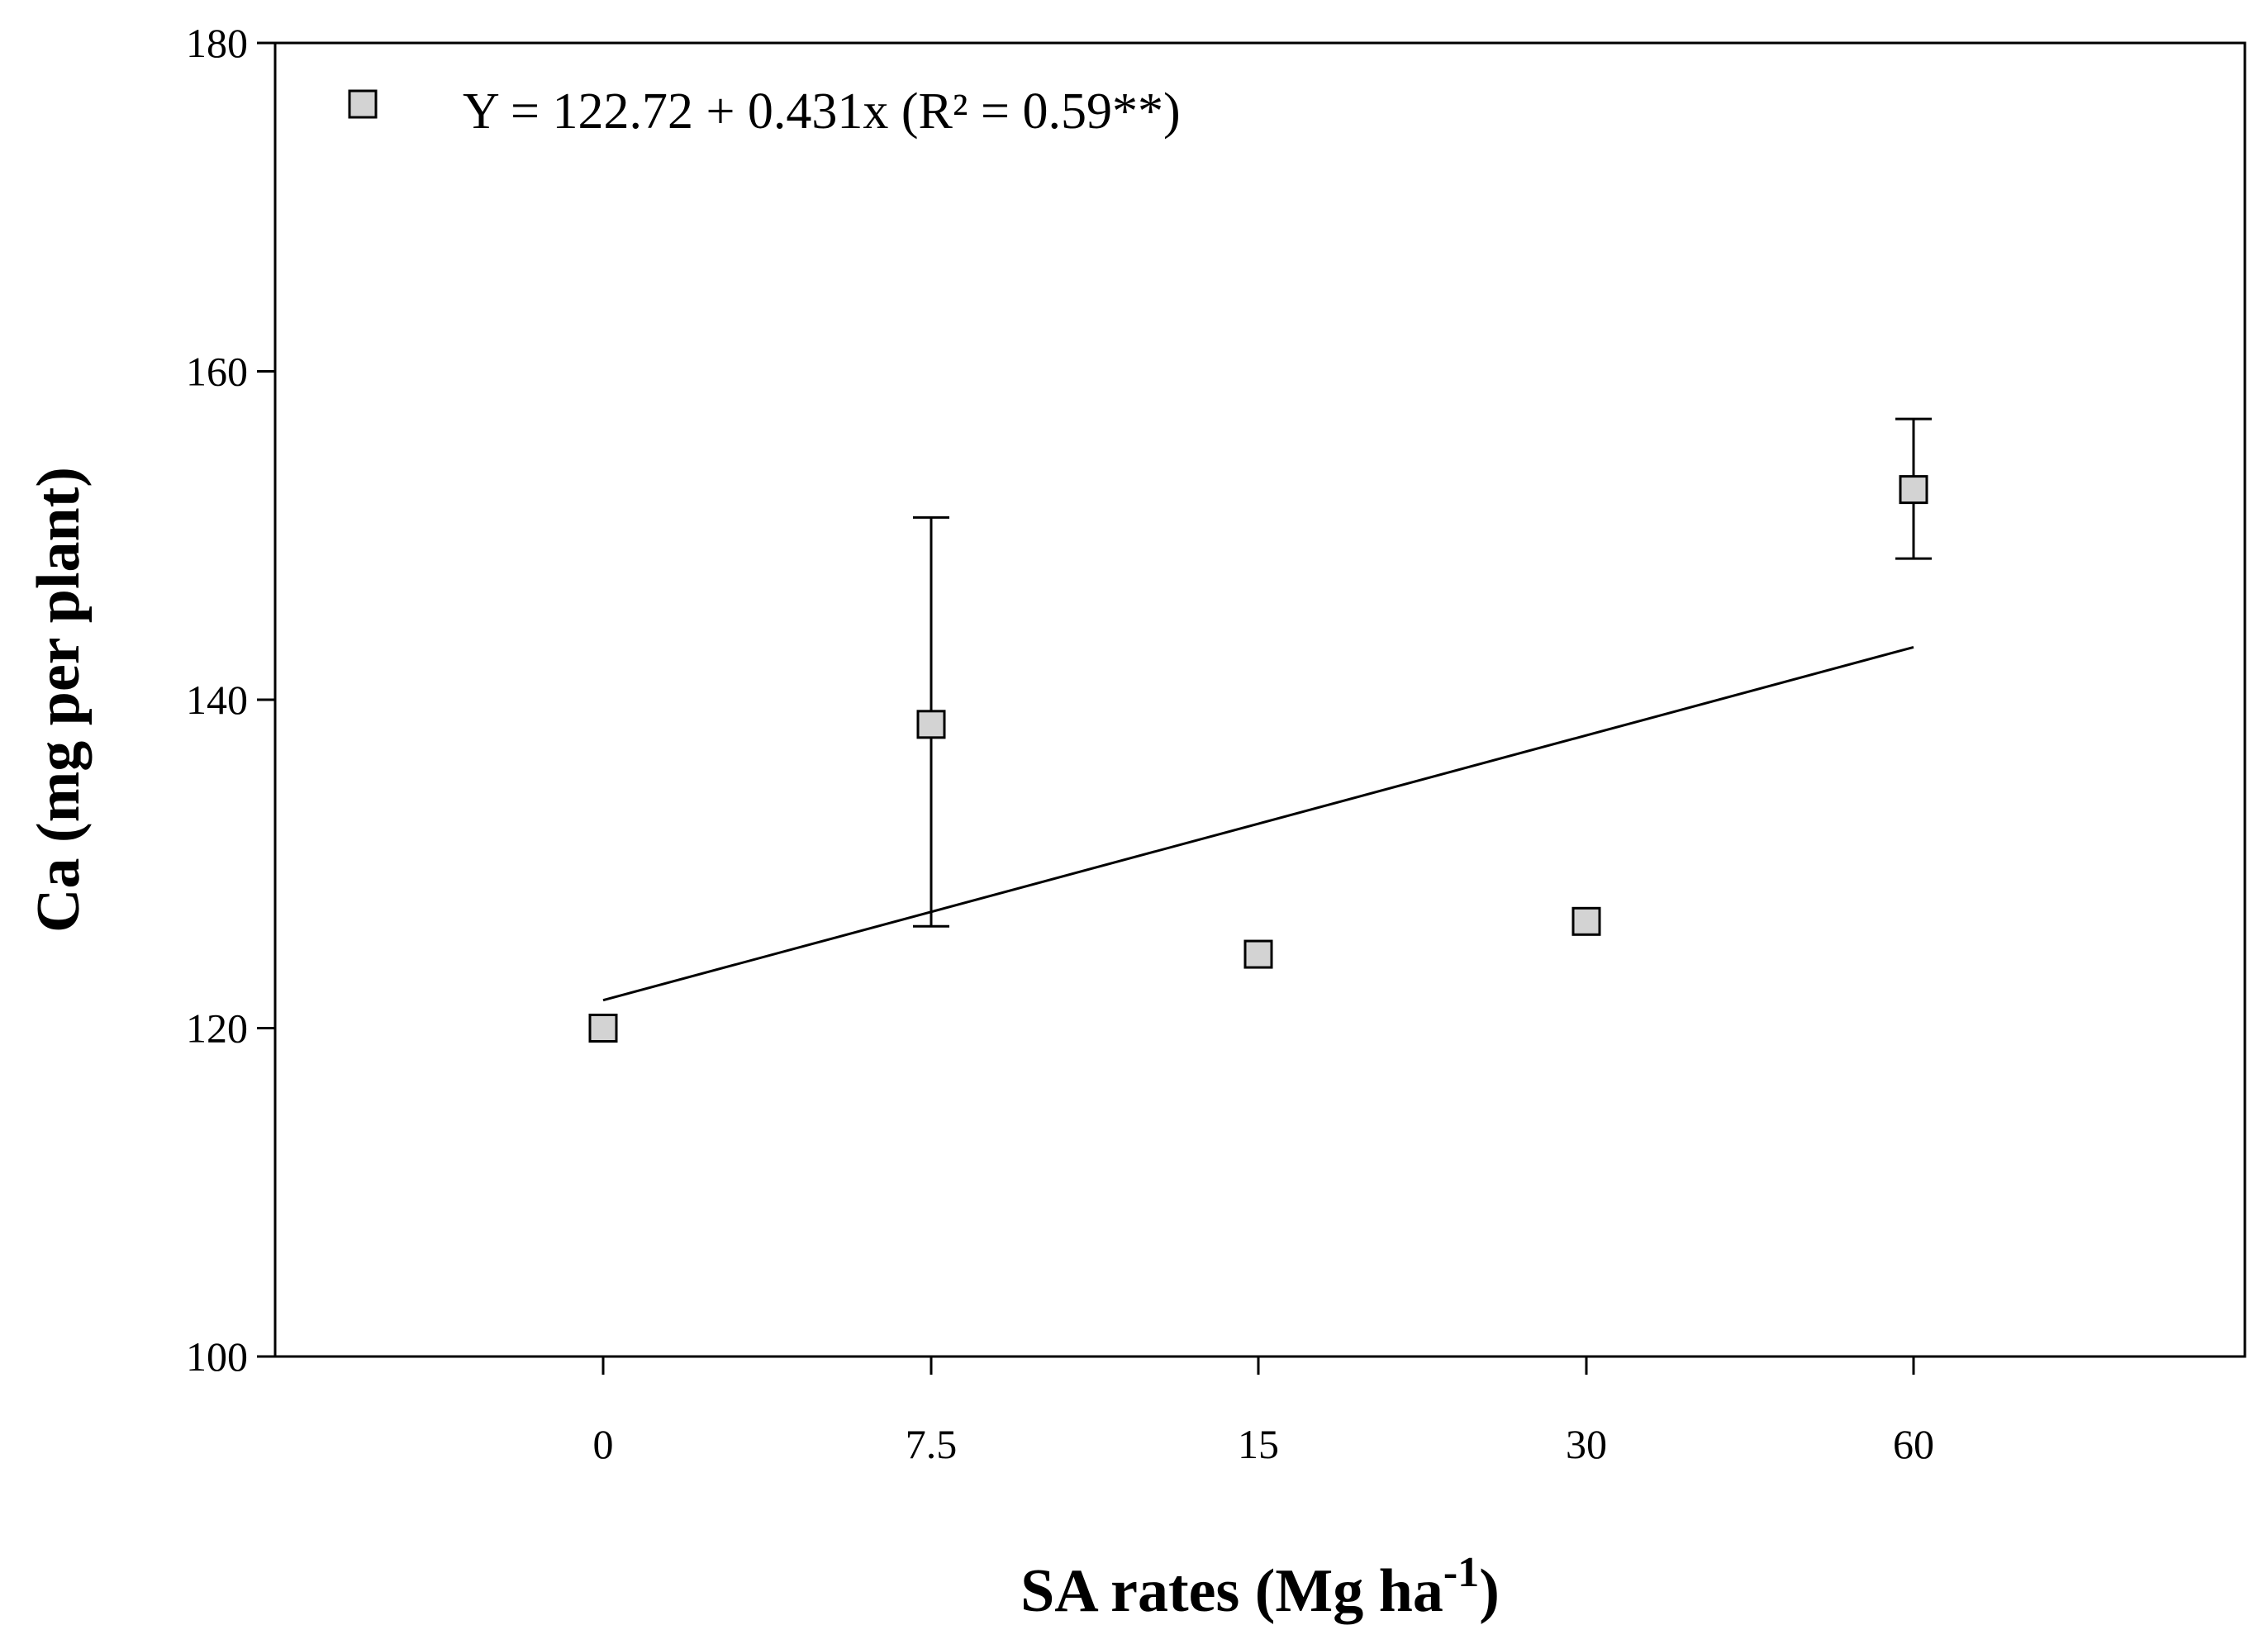  I want to click on y-tick-label: 140, so click(217, 700).